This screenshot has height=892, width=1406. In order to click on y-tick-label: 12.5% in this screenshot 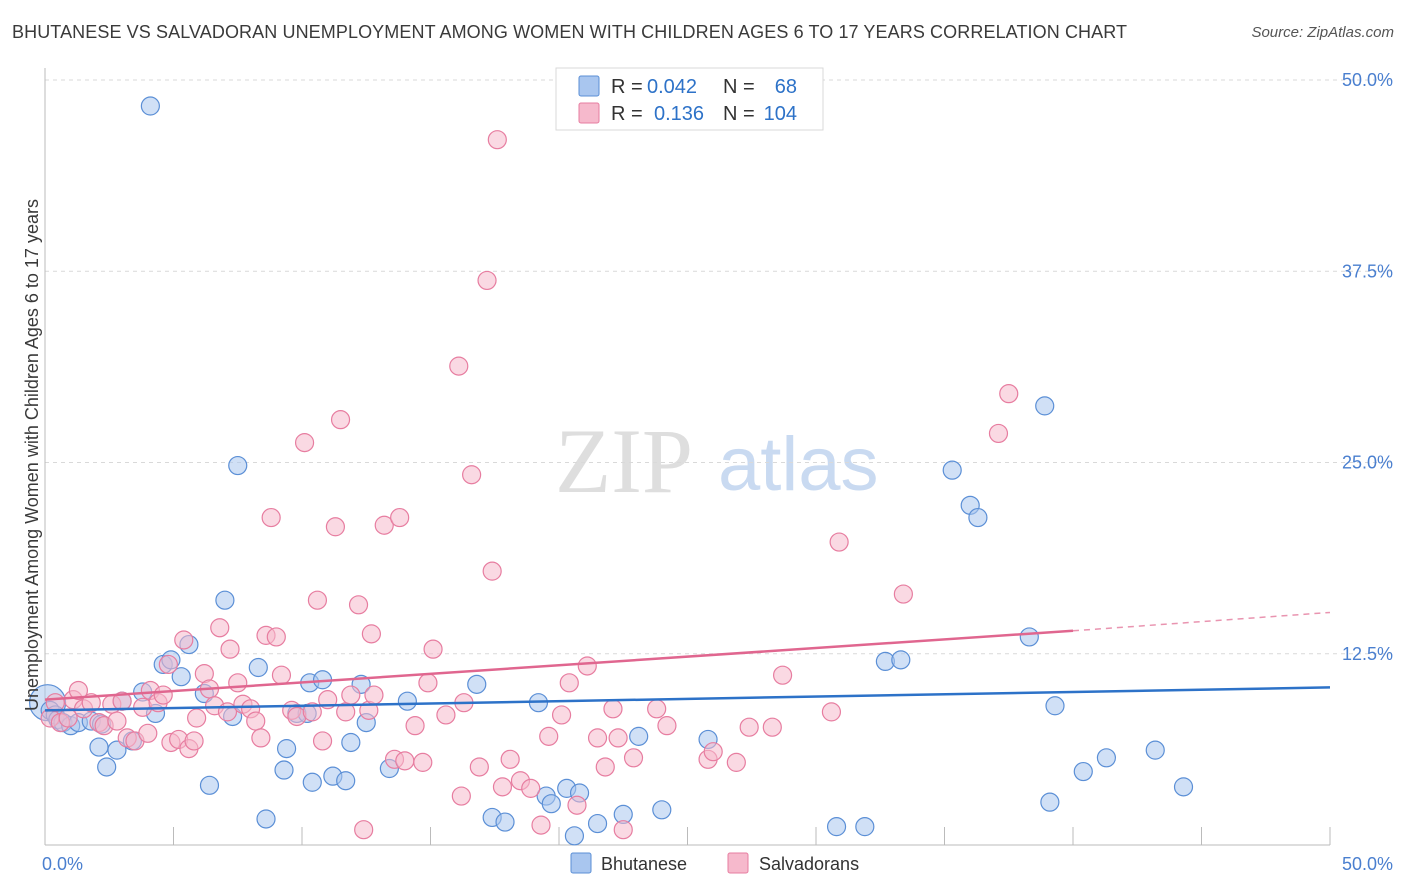, I will do `click(1367, 654)`.